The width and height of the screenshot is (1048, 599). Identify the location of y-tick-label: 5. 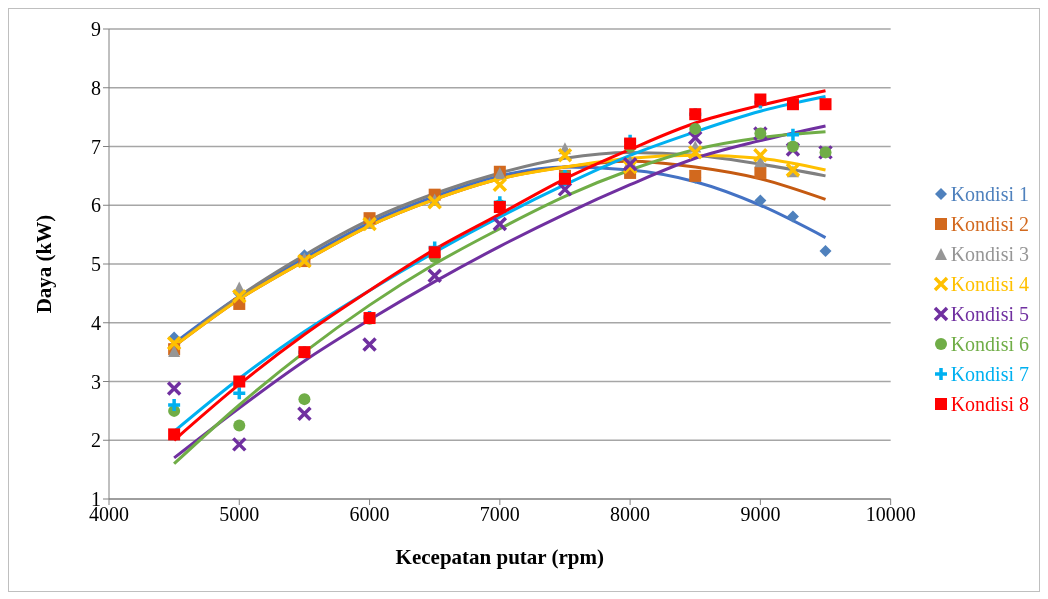
(96, 264).